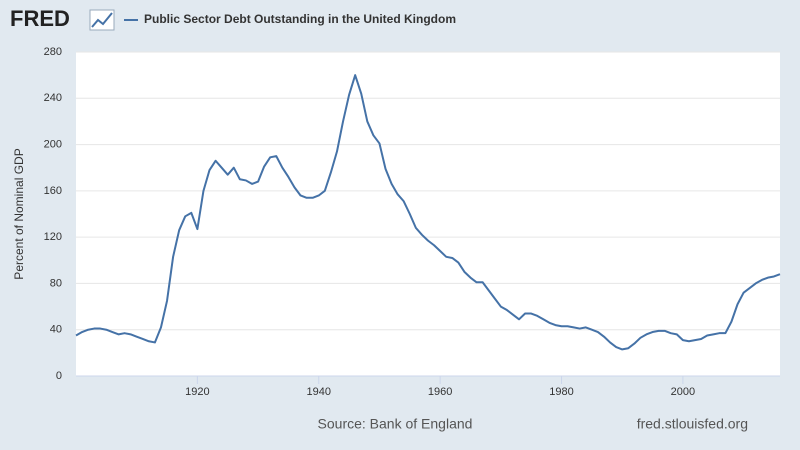 Image resolution: width=800 pixels, height=450 pixels. Describe the element at coordinates (683, 392) in the screenshot. I see `x-tick-label: 2000` at that location.